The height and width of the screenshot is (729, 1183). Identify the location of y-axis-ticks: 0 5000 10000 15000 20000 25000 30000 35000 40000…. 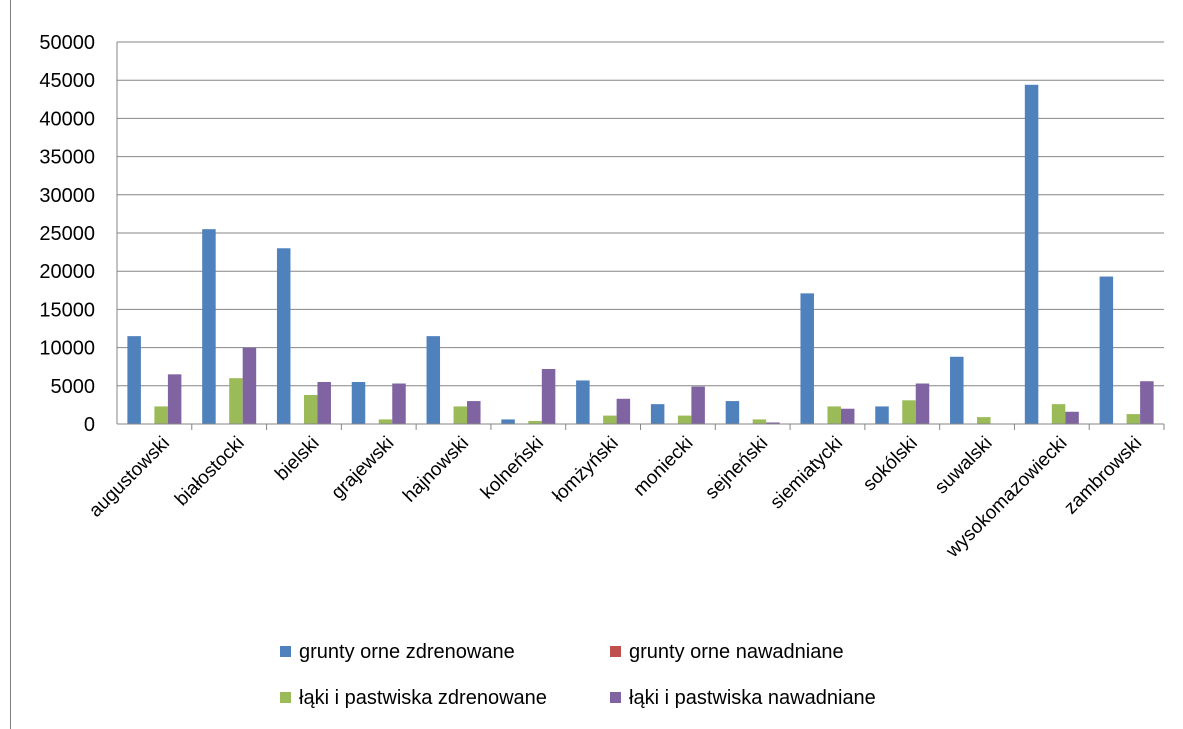
(67, 234).